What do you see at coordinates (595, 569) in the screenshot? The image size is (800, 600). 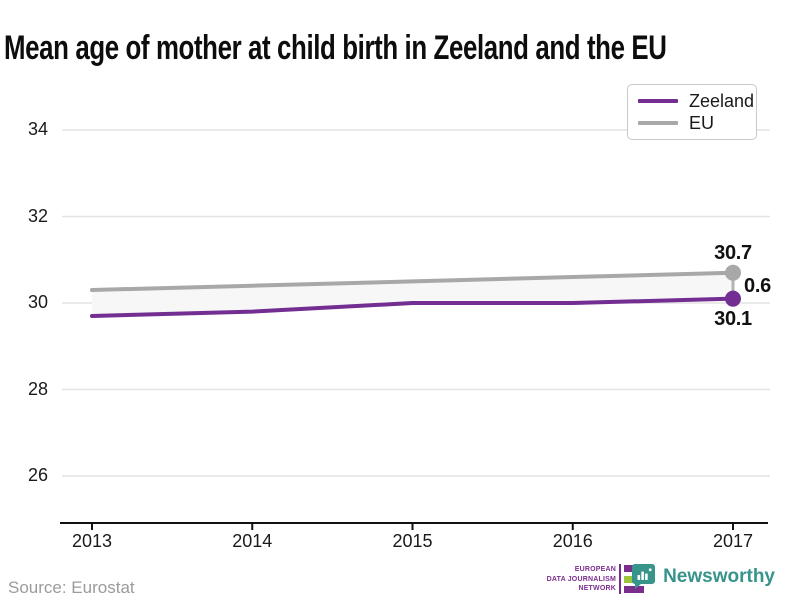 I see `edjn-line-1: EUROPEAN` at bounding box center [595, 569].